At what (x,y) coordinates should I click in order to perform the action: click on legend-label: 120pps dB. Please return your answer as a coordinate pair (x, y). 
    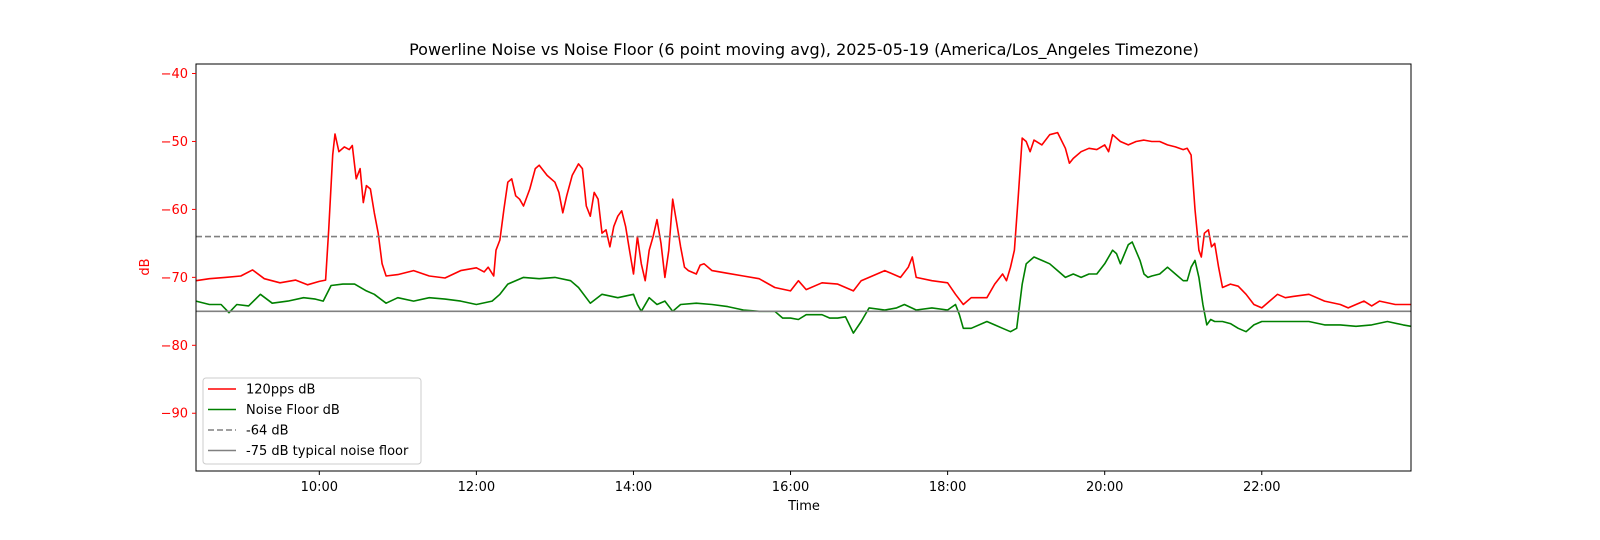
    Looking at the image, I should click on (280, 390).